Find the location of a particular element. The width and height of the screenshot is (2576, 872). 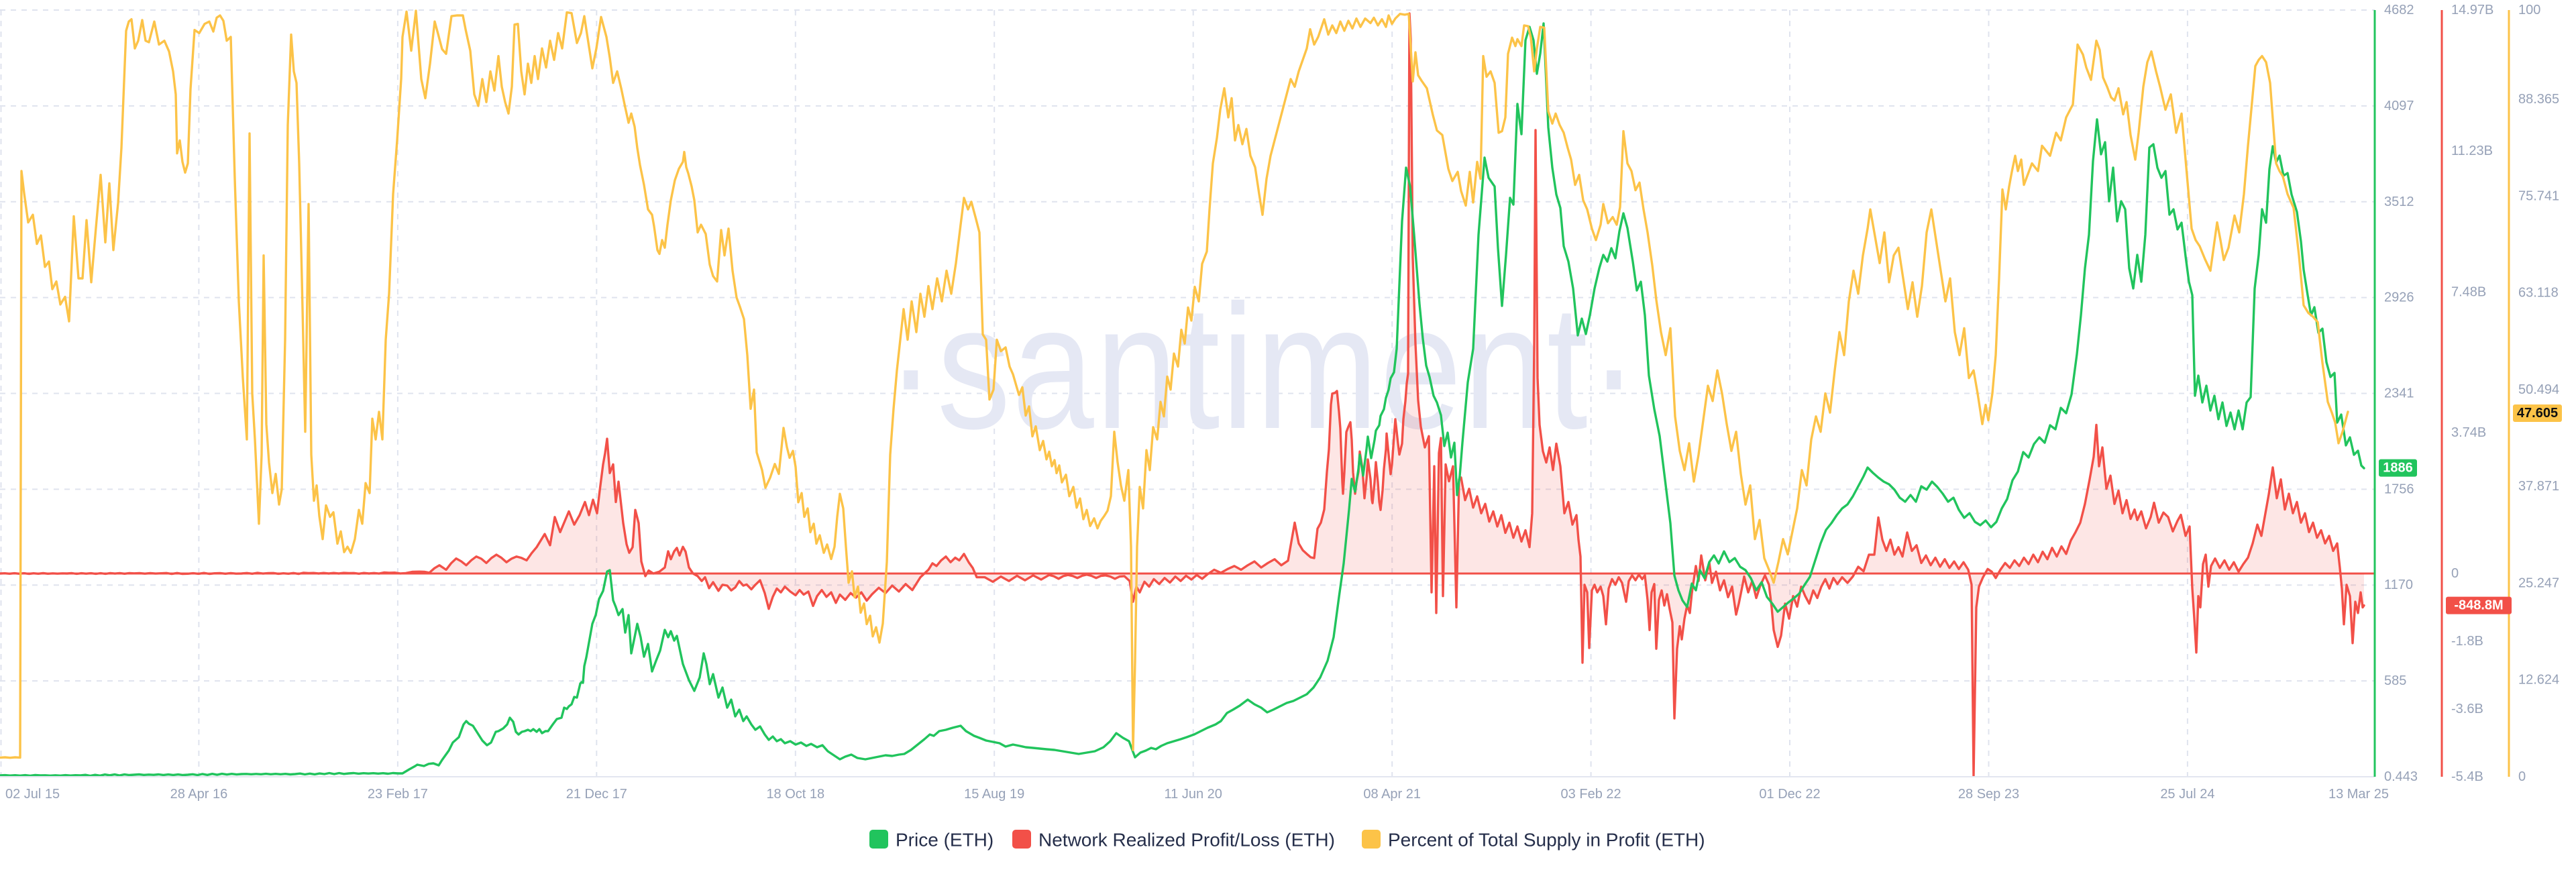

svg-text: 63.118 is located at coordinates (2538, 293).